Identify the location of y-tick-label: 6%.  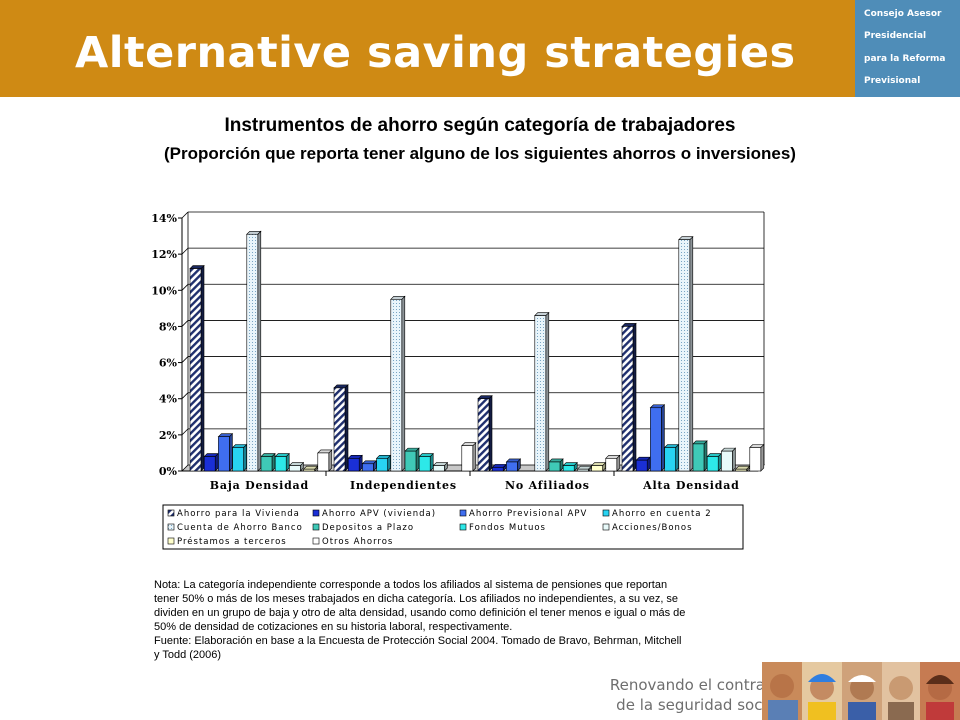
(168, 363).